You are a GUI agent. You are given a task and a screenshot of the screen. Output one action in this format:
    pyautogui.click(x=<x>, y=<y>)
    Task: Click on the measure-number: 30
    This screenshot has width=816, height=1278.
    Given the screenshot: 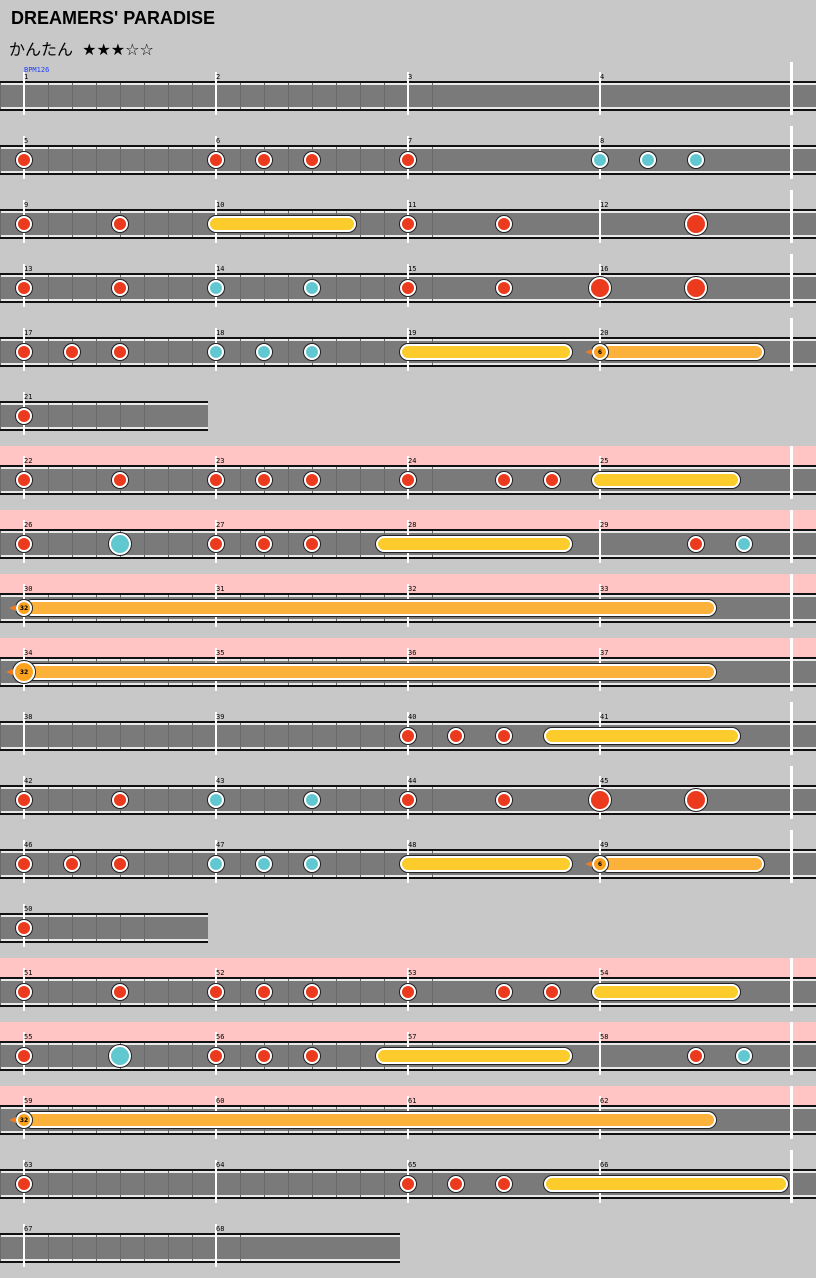 What is the action you would take?
    pyautogui.click(x=28, y=589)
    